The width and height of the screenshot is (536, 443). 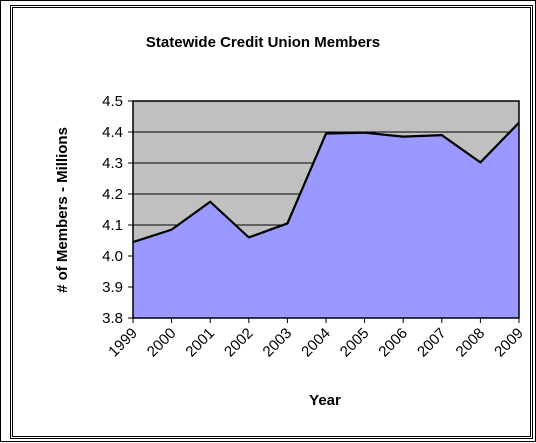 I want to click on y-tick-label: 3.9, so click(x=112, y=287).